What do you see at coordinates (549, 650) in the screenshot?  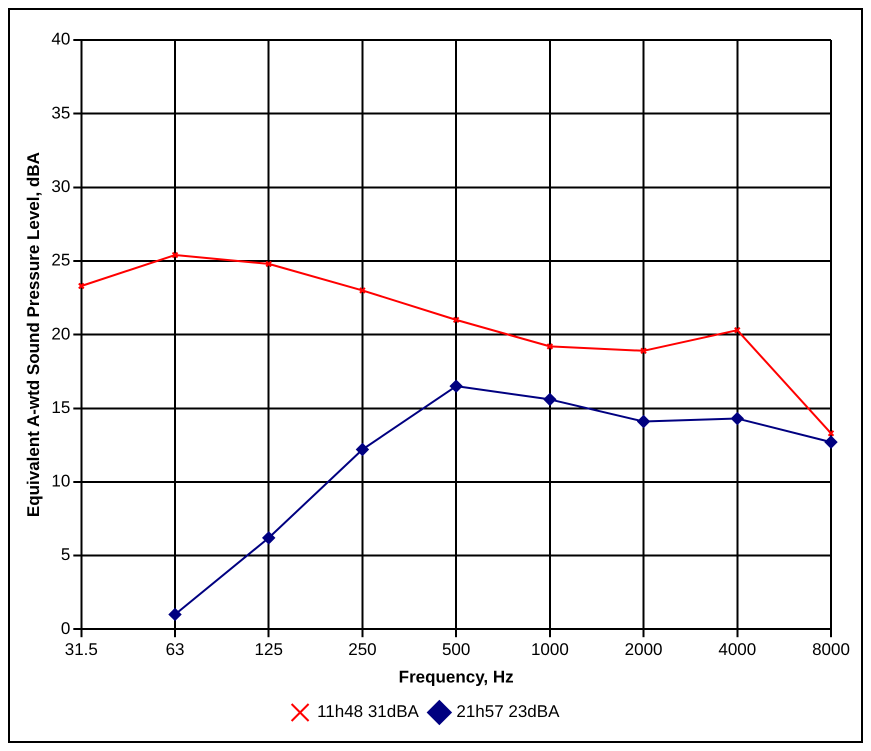 I see `x-tick-label: 1000` at bounding box center [549, 650].